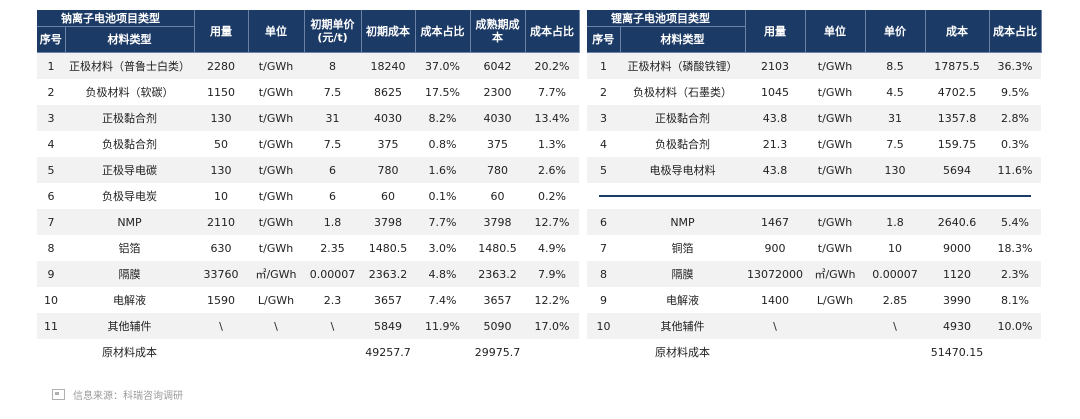  What do you see at coordinates (51, 39) in the screenshot?
I see `header-index: 序号` at bounding box center [51, 39].